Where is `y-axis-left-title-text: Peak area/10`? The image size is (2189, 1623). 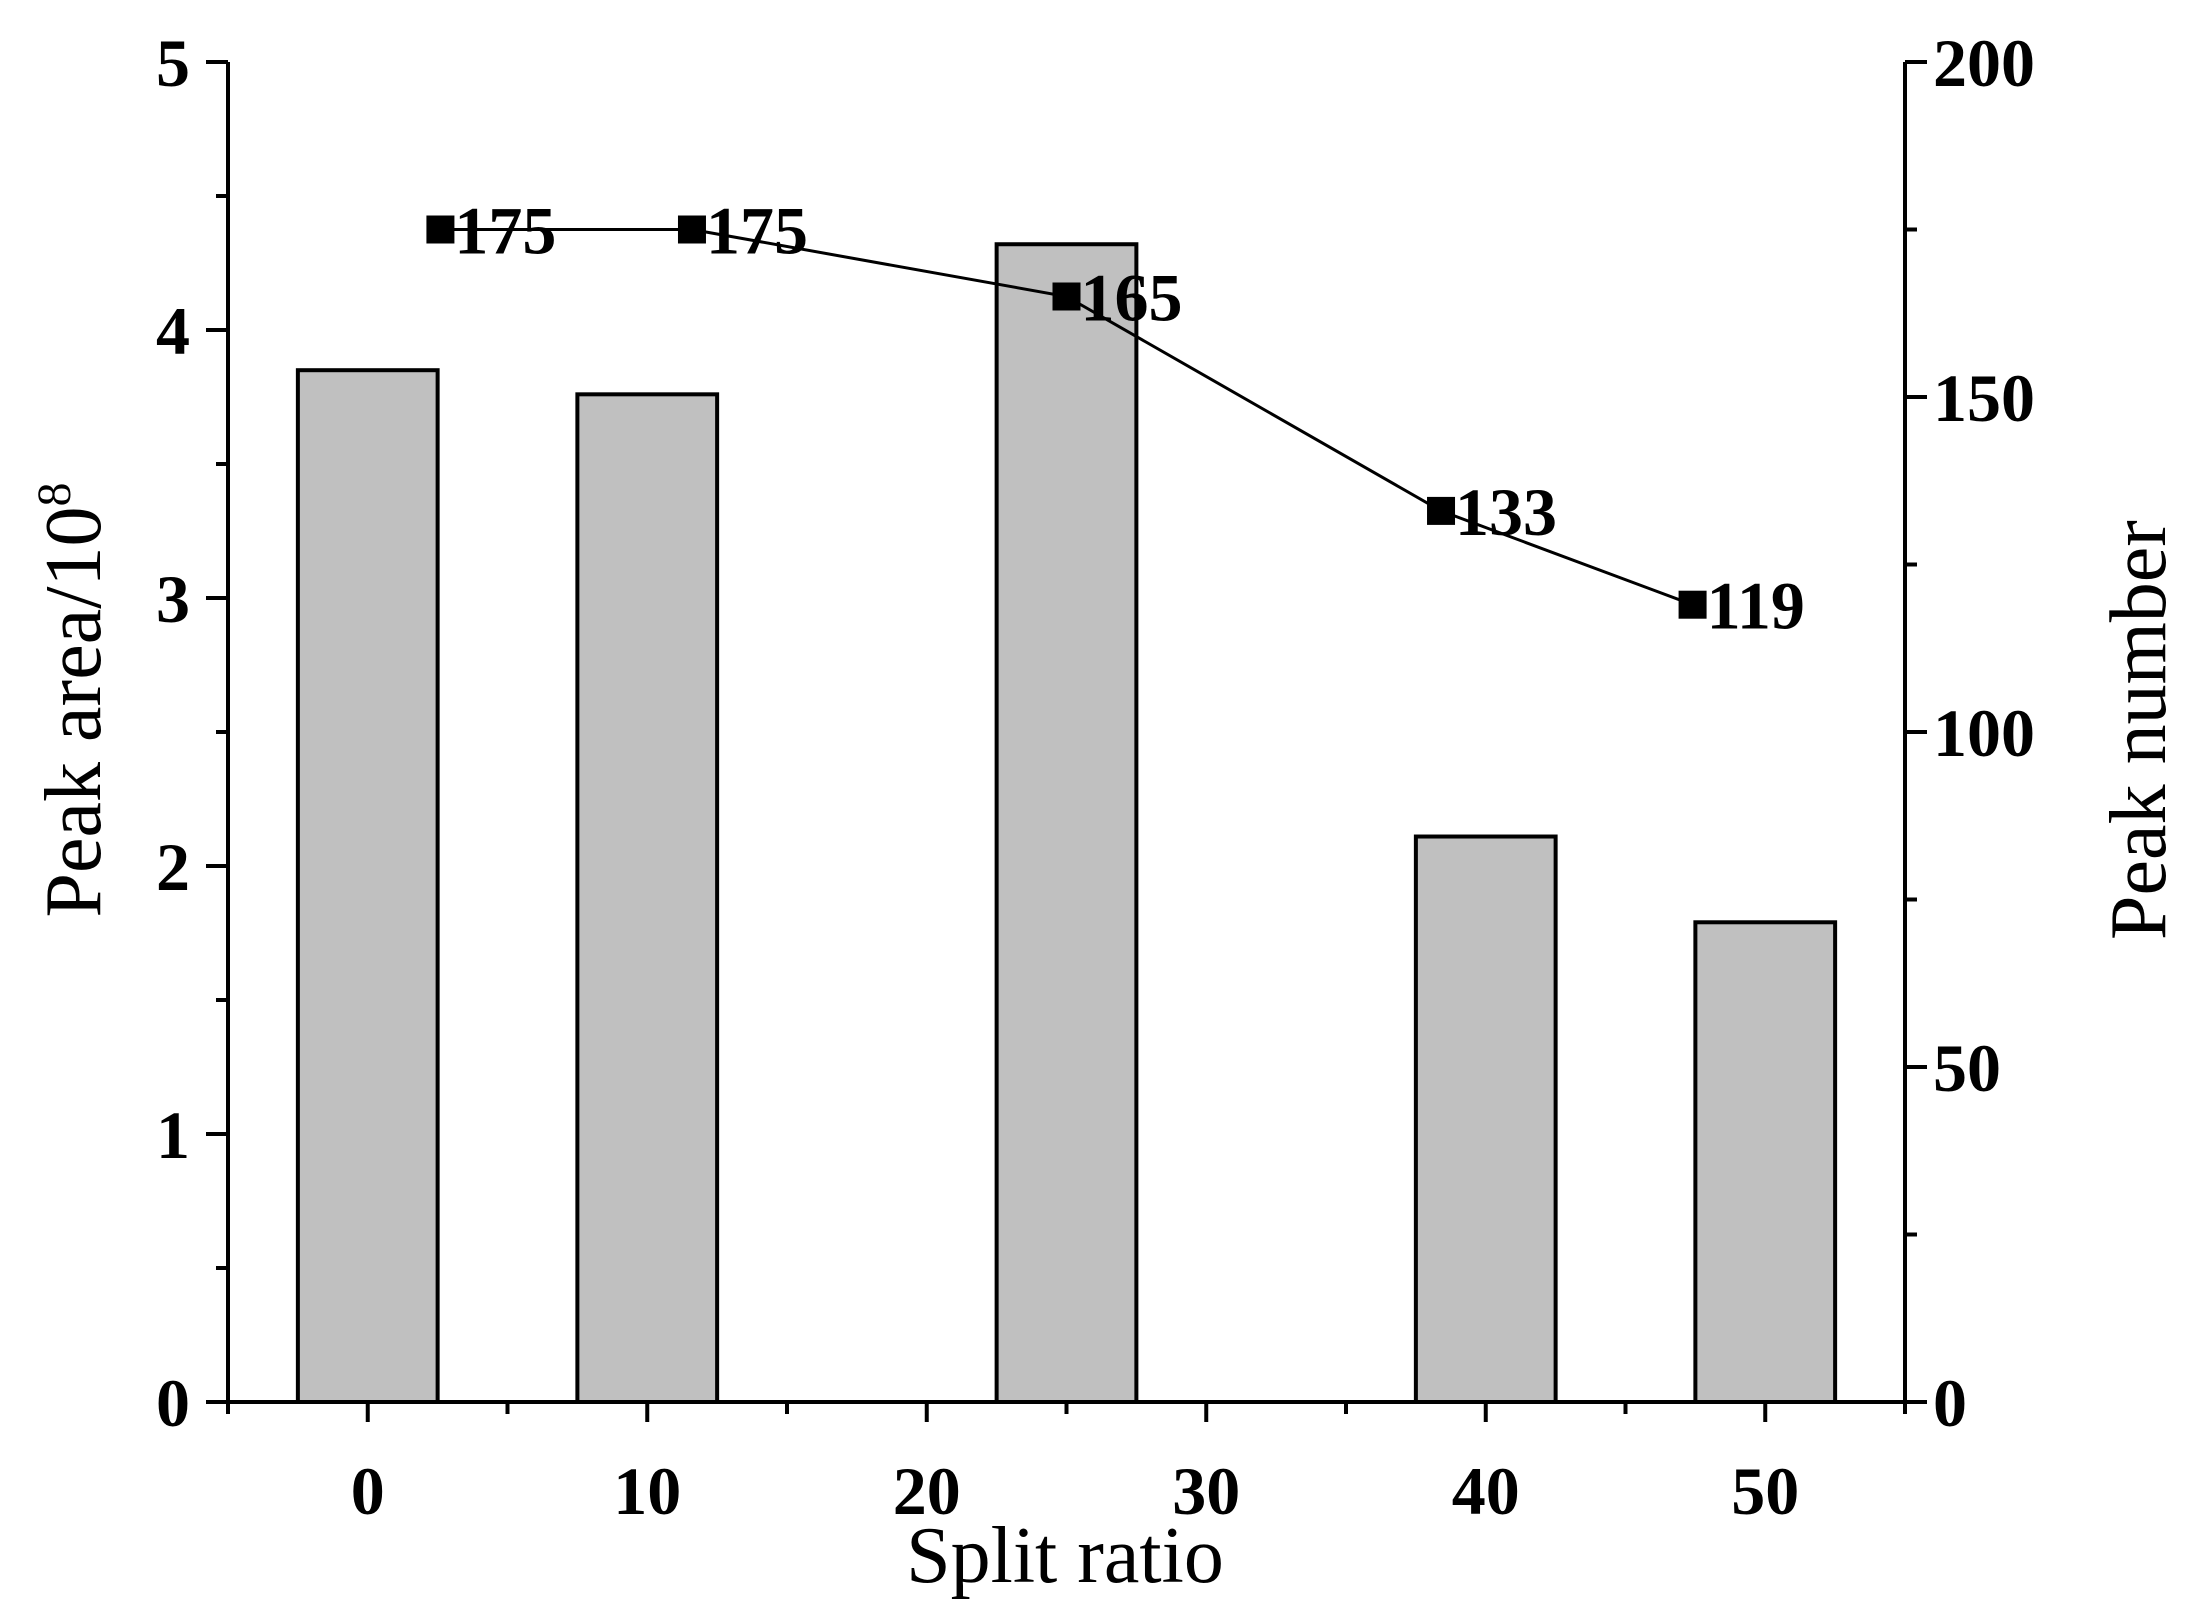 y-axis-left-title-text: Peak area/10 is located at coordinates (74, 712).